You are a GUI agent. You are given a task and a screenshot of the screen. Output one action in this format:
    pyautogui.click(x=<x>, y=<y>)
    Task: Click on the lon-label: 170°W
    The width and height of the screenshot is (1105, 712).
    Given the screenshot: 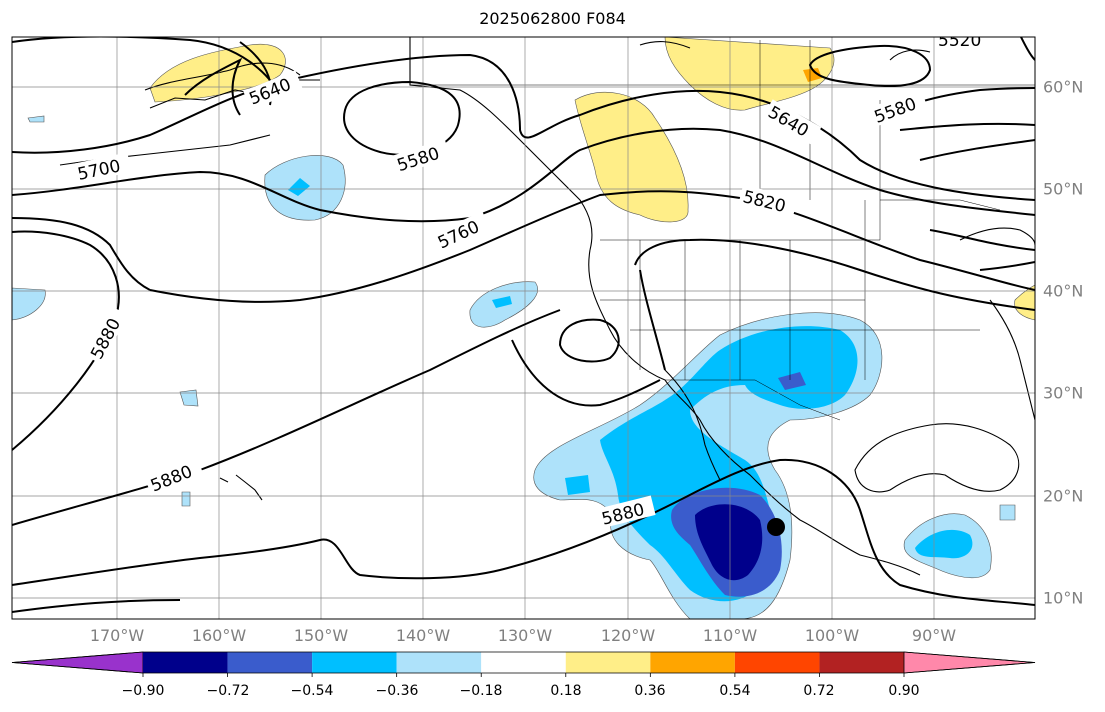 What is the action you would take?
    pyautogui.click(x=117, y=635)
    